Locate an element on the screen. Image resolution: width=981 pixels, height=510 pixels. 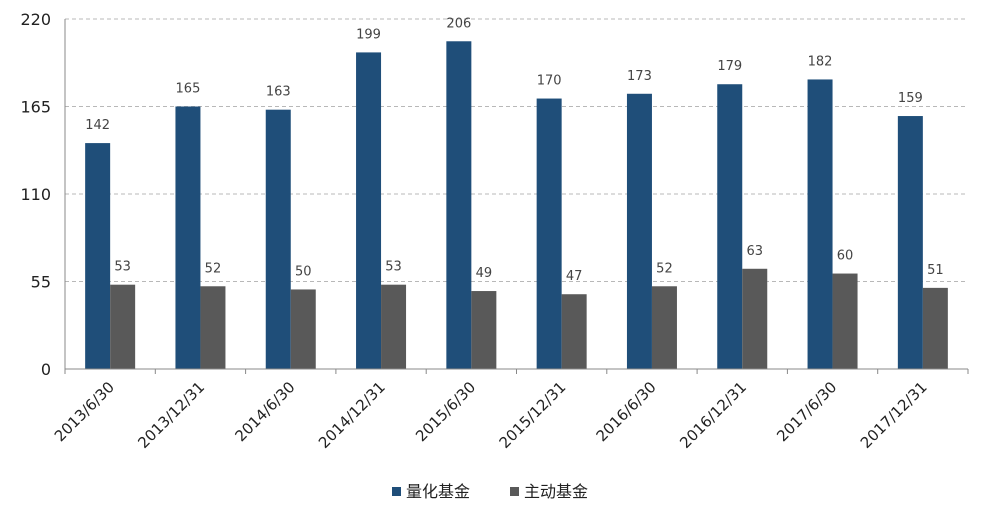
data-label: 182 is located at coordinates (820, 61).